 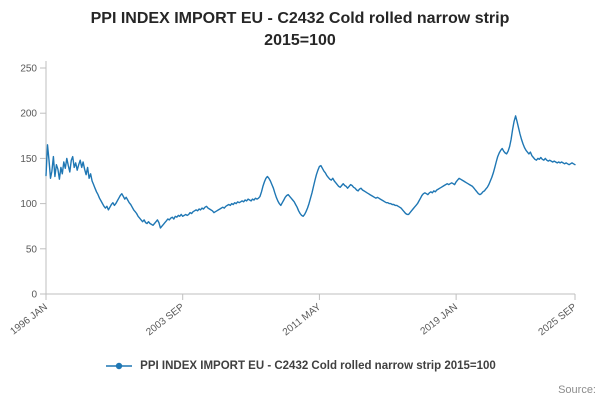 I want to click on x-axis: 1996 JAN 2003 SEP 2011 MAY 2019 JAN 2025 SEP, so click(x=294, y=315).